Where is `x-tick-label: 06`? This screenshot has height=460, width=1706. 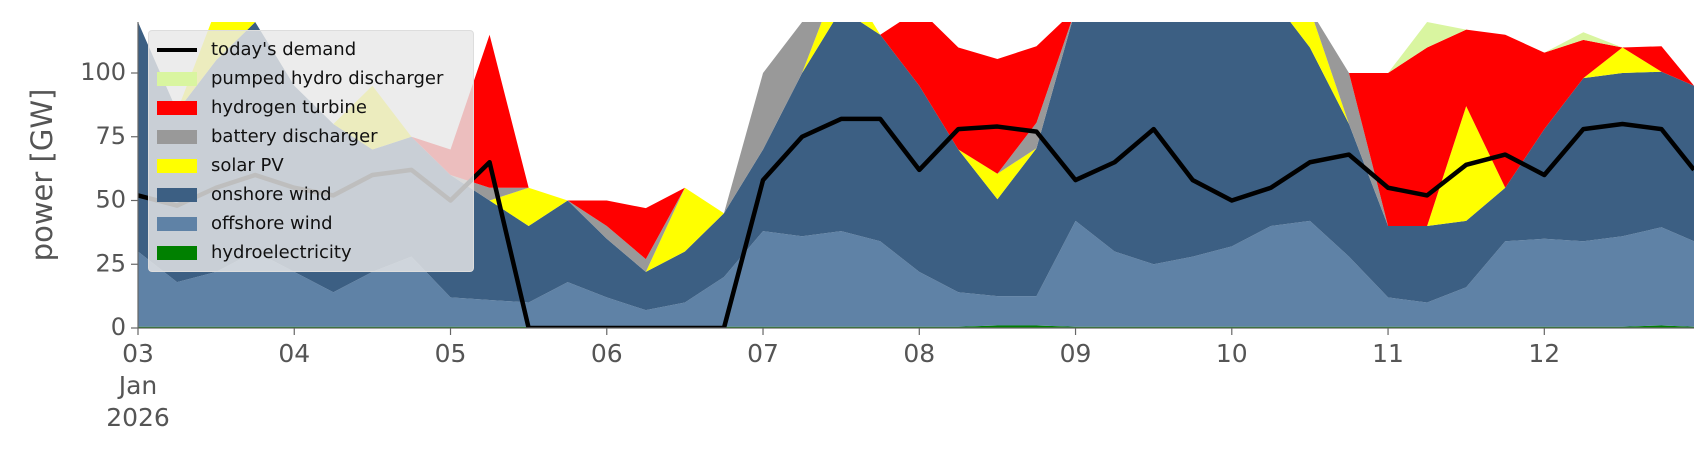
x-tick-label: 06 is located at coordinates (606, 353).